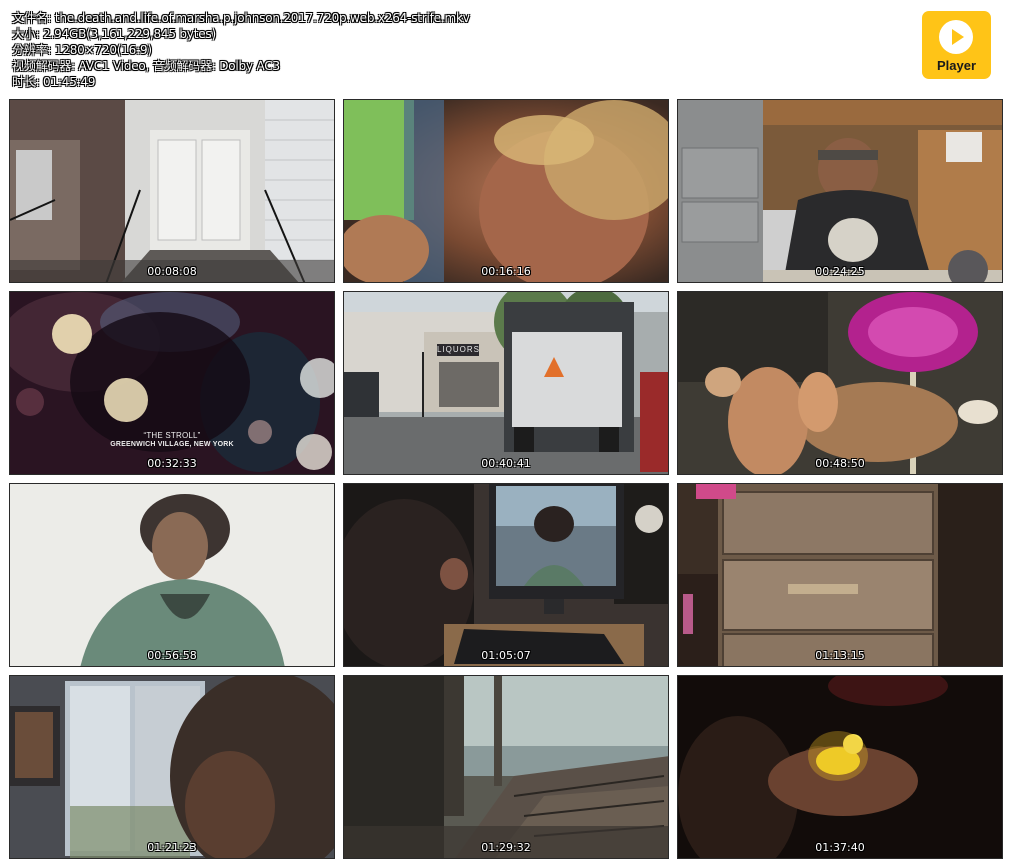  I want to click on ruined-pier-frame, so click(506, 767).